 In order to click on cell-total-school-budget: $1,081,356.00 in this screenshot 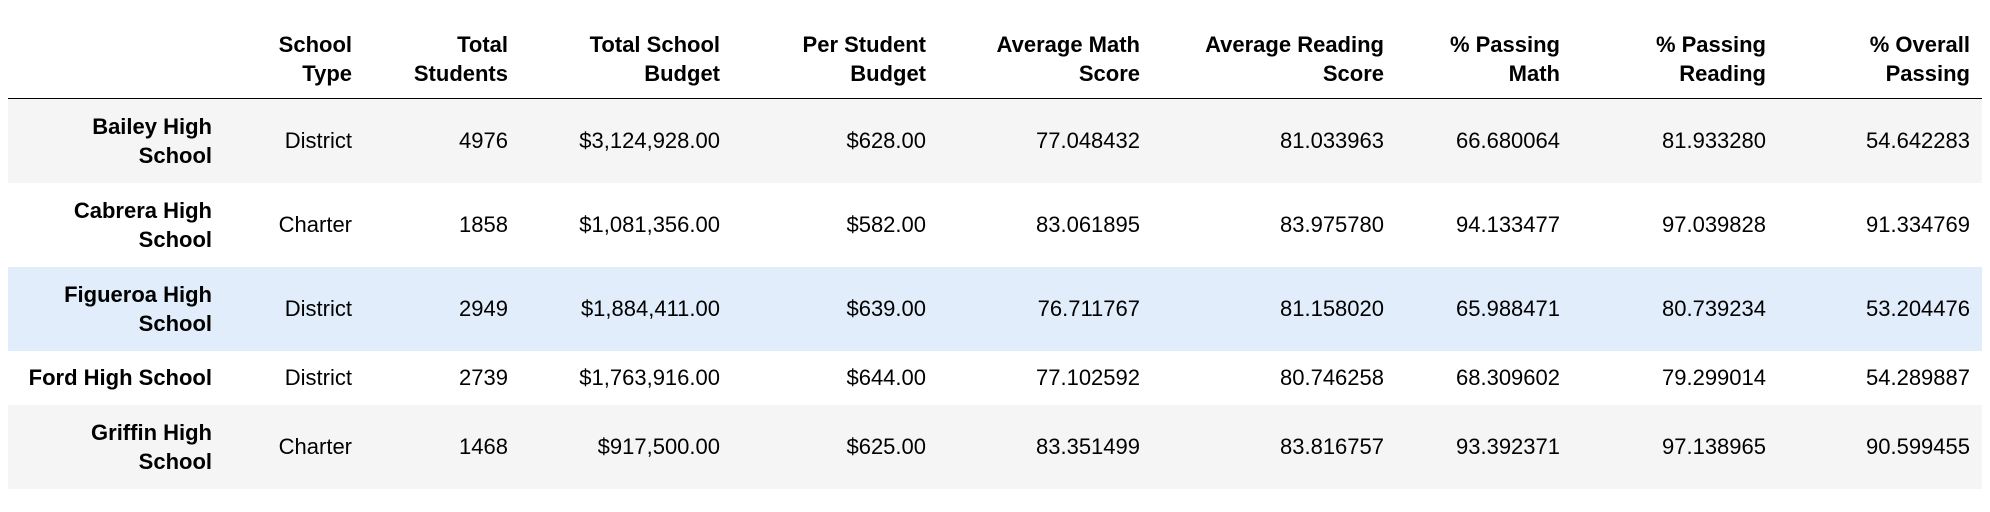, I will do `click(649, 224)`.